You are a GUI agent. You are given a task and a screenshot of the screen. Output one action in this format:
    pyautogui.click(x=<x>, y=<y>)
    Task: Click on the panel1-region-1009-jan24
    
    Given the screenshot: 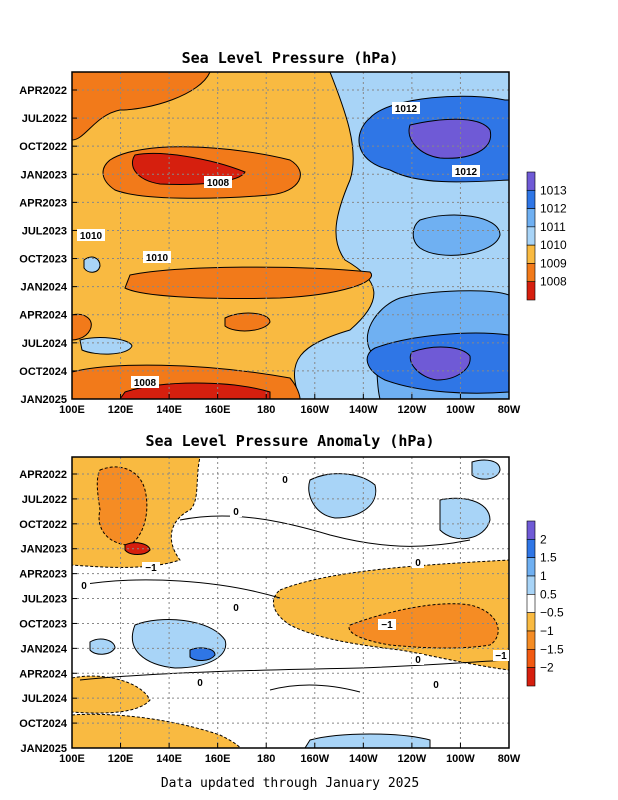 What is the action you would take?
    pyautogui.click(x=248, y=283)
    